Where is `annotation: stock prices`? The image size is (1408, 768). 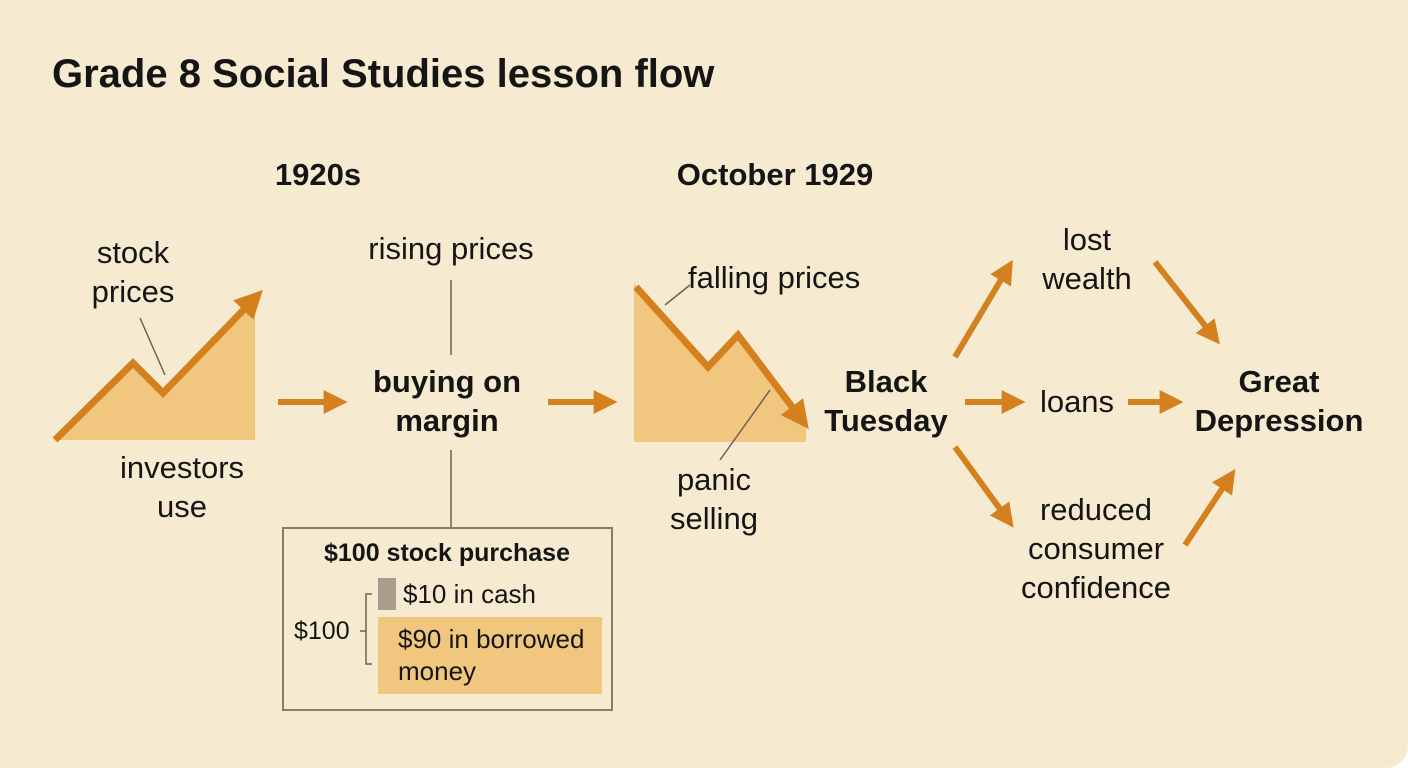 annotation: stock prices is located at coordinates (133, 272).